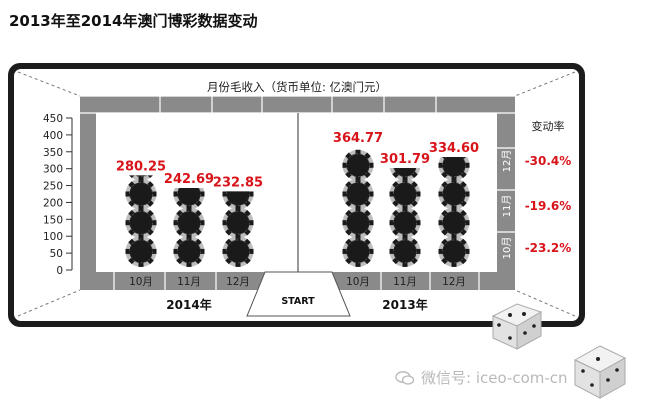 Image resolution: width=652 pixels, height=411 pixels. I want to click on watermark: 微信号: iceo-com-cn, so click(481, 377).